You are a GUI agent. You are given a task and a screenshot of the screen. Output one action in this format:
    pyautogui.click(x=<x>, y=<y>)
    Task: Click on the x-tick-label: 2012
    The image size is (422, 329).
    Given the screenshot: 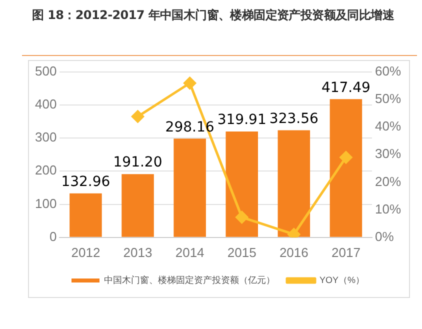 What is the action you would take?
    pyautogui.click(x=85, y=252)
    